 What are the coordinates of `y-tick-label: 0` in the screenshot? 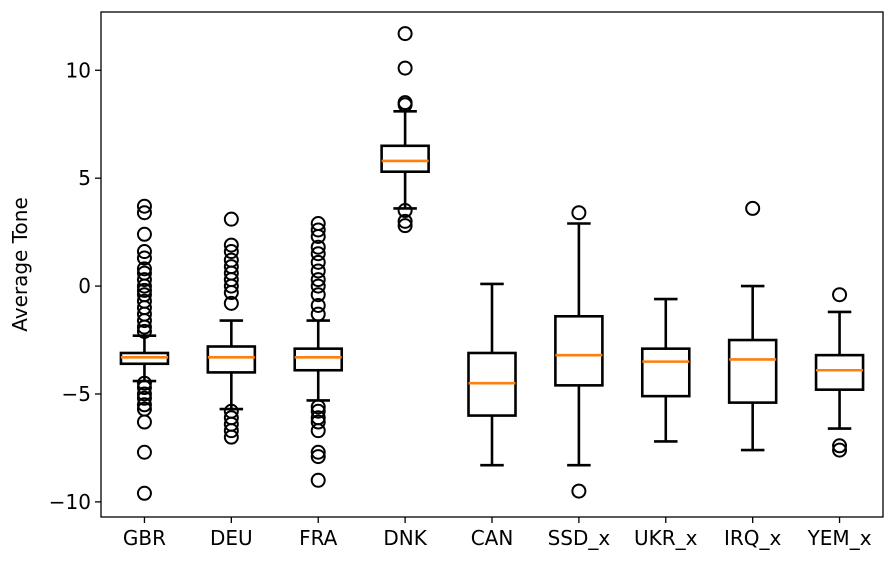 It's located at (84, 286).